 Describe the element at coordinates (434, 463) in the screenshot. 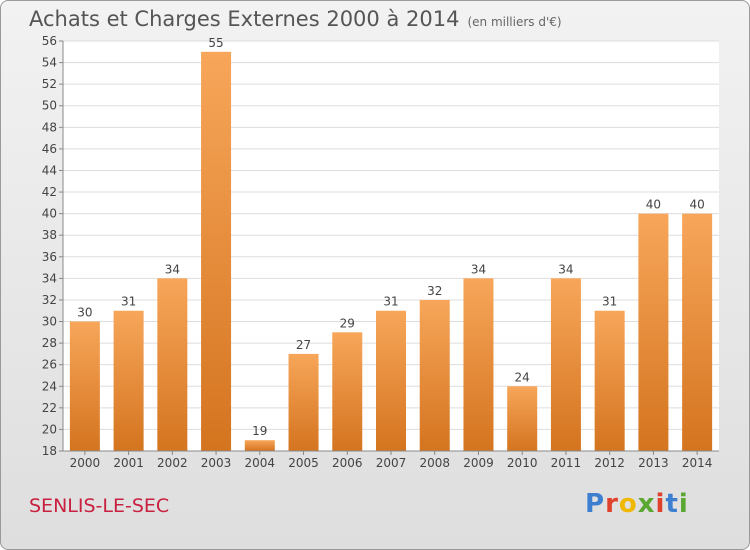

I see `x-tick-label: 2008` at that location.